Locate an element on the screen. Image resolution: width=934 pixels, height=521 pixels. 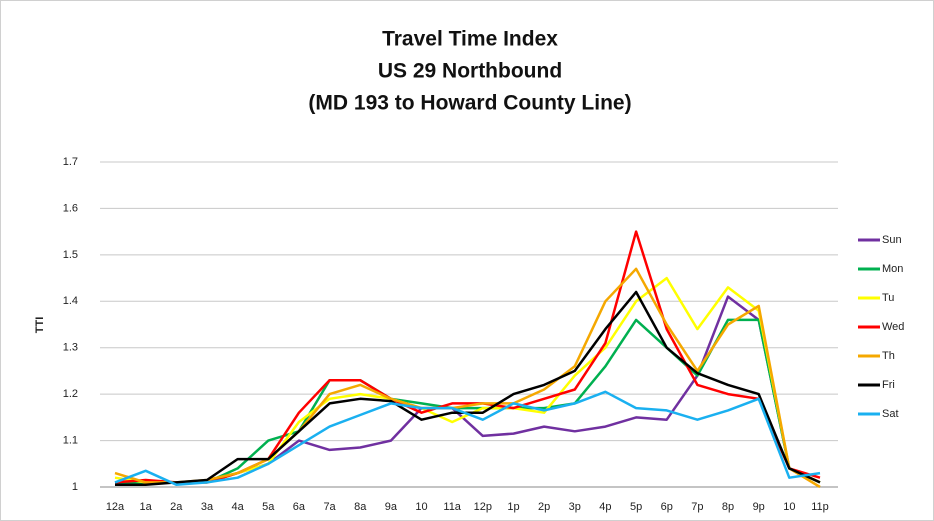
y-tick-label: 1.1 is located at coordinates (70, 440).